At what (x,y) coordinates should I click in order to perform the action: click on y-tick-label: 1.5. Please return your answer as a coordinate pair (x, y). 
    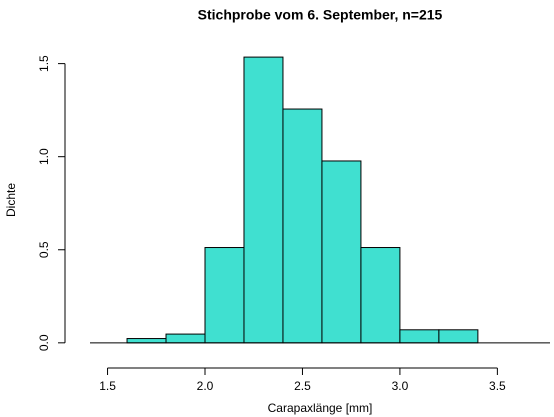
    Looking at the image, I should click on (44, 63).